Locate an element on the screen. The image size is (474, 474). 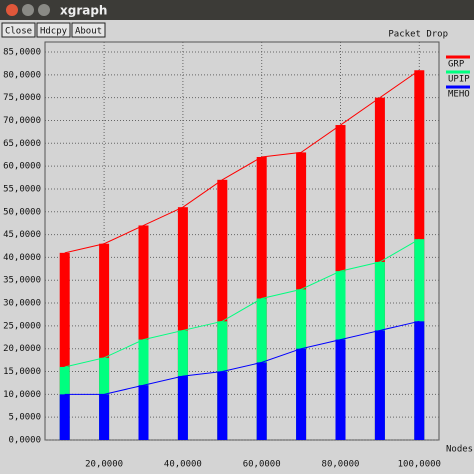
button-label: About is located at coordinates (88, 32).